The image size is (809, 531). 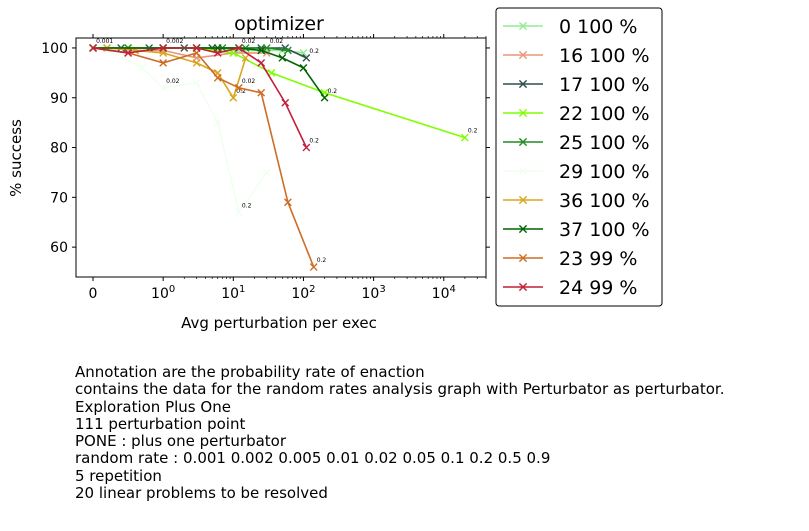 What do you see at coordinates (604, 230) in the screenshot?
I see `legend-label: 37 100 %` at bounding box center [604, 230].